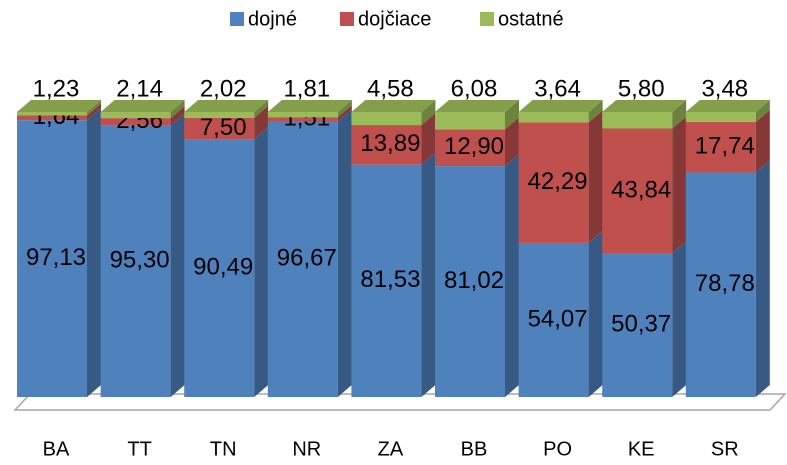 The image size is (787, 465). What do you see at coordinates (724, 88) in the screenshot?
I see `data-label: 3,48` at bounding box center [724, 88].